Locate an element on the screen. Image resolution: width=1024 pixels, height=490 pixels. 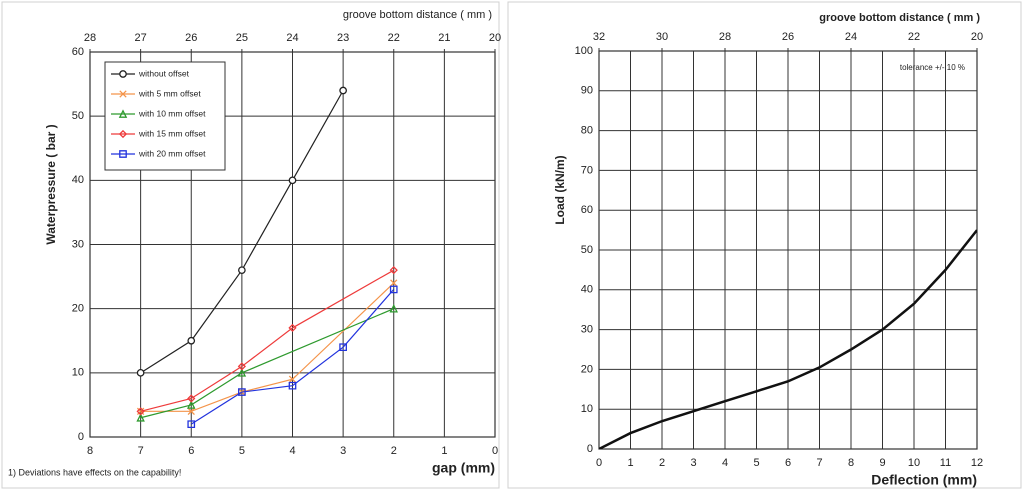
x-tick-label: 11 is located at coordinates (945, 463).